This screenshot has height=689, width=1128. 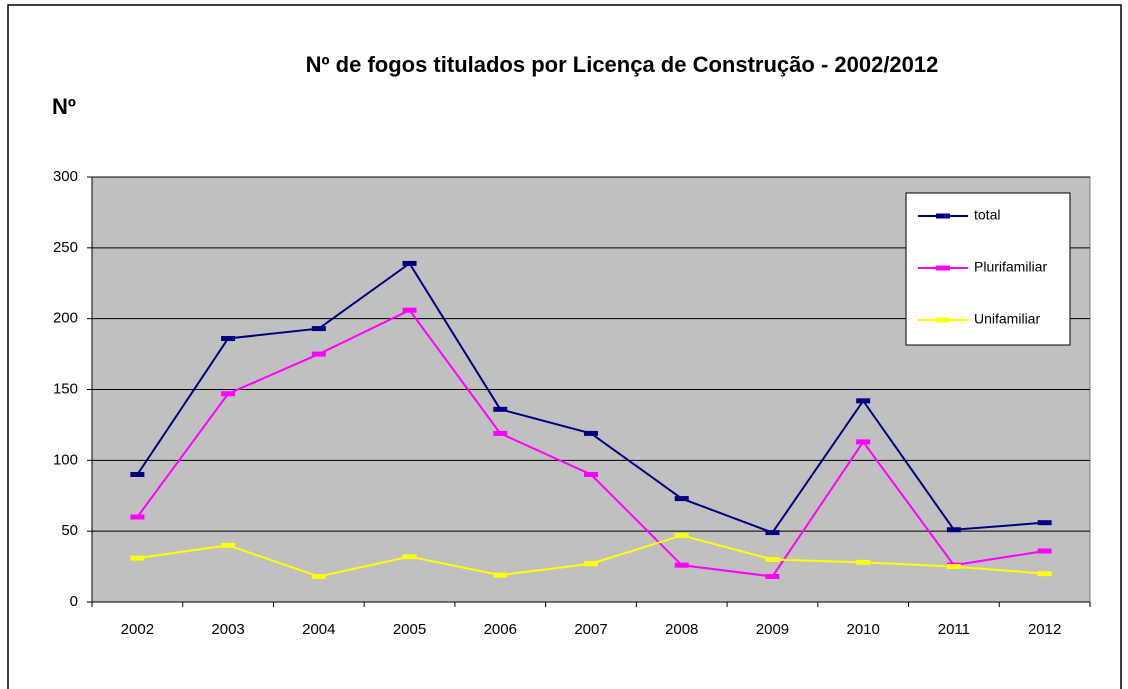 What do you see at coordinates (318, 629) in the screenshot?
I see `x-tick-label: 2004` at bounding box center [318, 629].